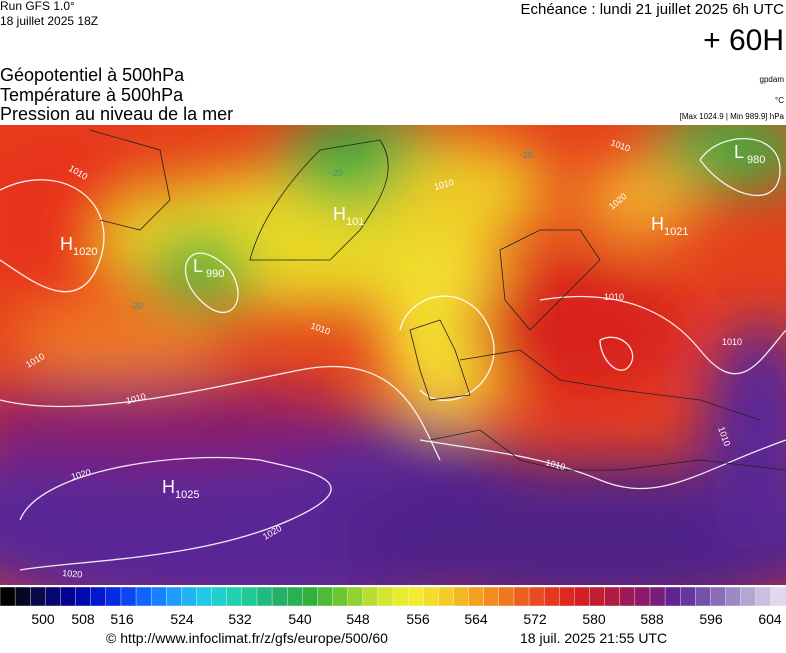 The image size is (786, 653). Describe the element at coordinates (85, 252) in the screenshot. I see `center-value: 1020` at that location.